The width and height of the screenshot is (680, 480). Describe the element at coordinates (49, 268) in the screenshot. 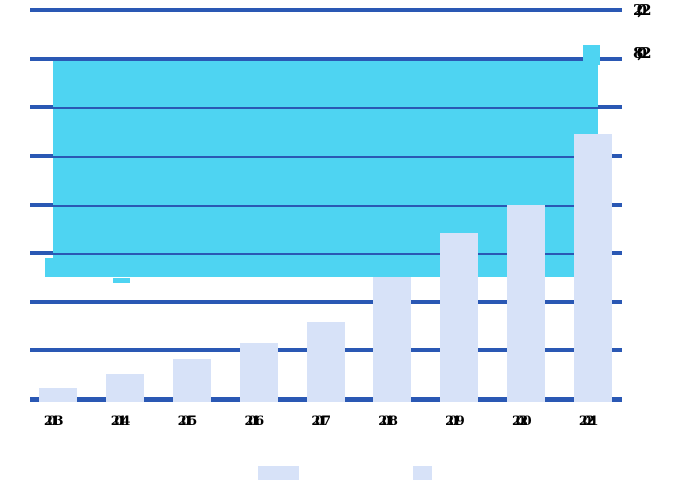

I see `band-start-cap` at that location.